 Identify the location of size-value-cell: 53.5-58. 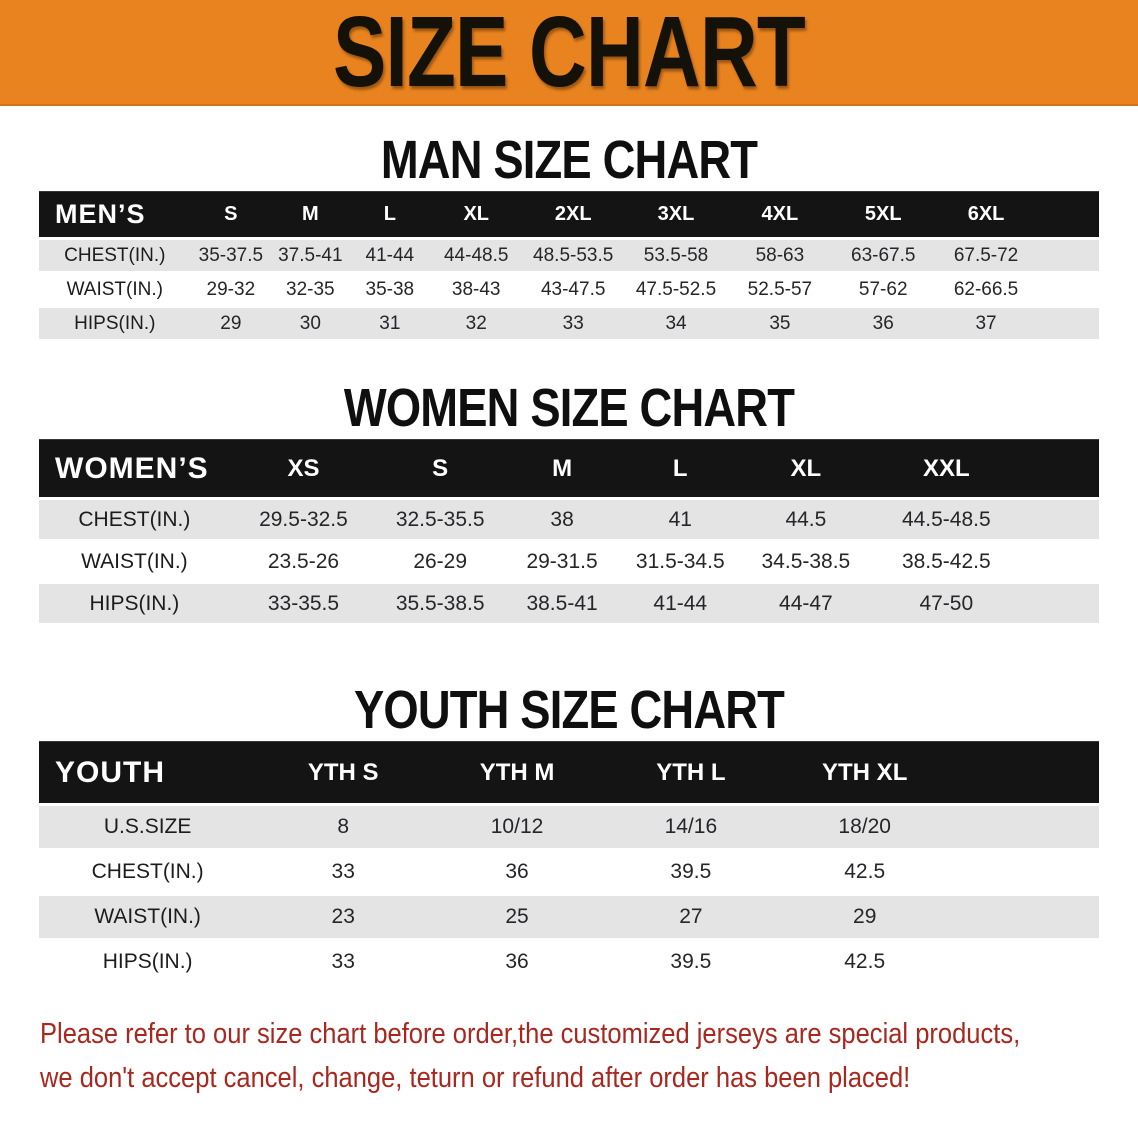
(676, 255).